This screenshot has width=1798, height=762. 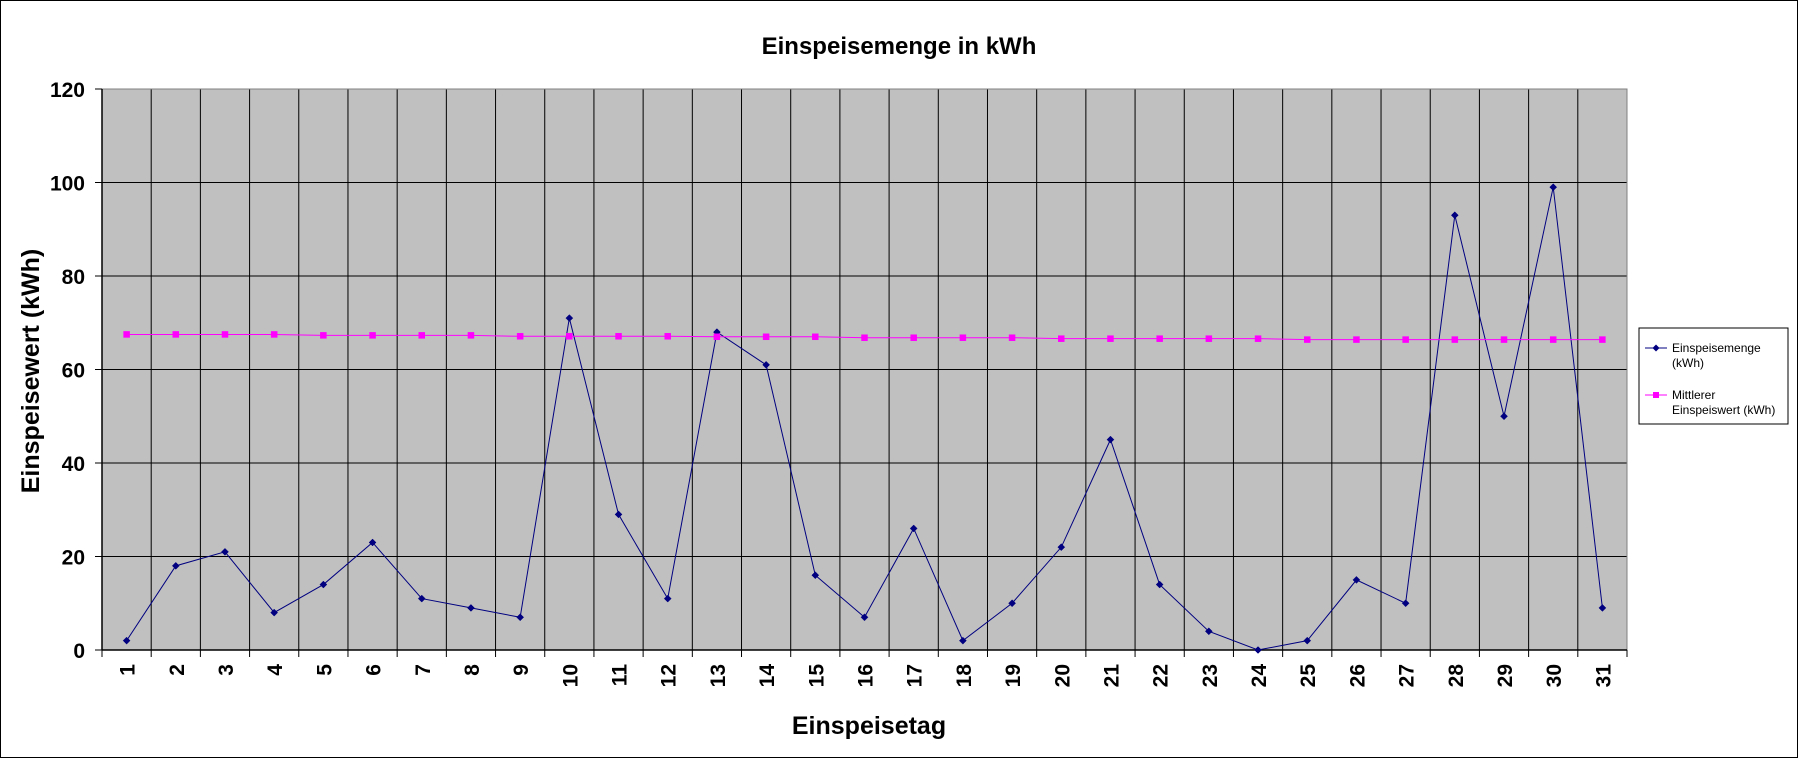 What do you see at coordinates (1357, 675) in the screenshot?
I see `x-tick-label: 26` at bounding box center [1357, 675].